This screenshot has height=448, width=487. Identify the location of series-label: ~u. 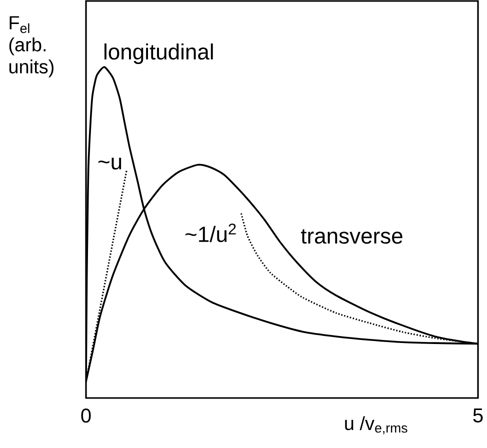
(110, 164).